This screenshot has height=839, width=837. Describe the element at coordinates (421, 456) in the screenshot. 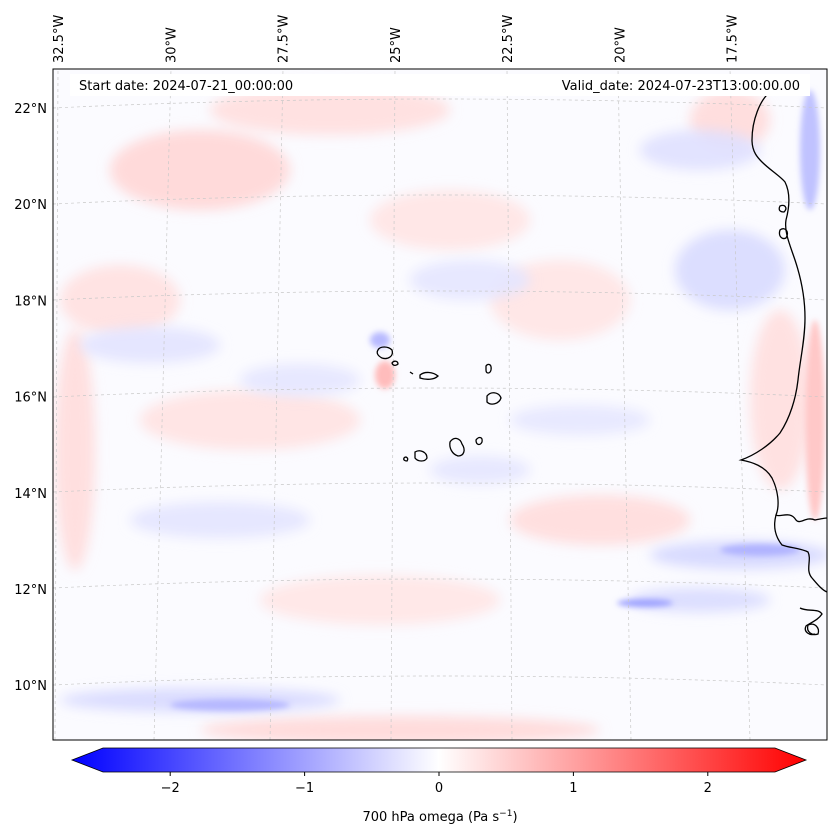

I see `island-fogo` at that location.